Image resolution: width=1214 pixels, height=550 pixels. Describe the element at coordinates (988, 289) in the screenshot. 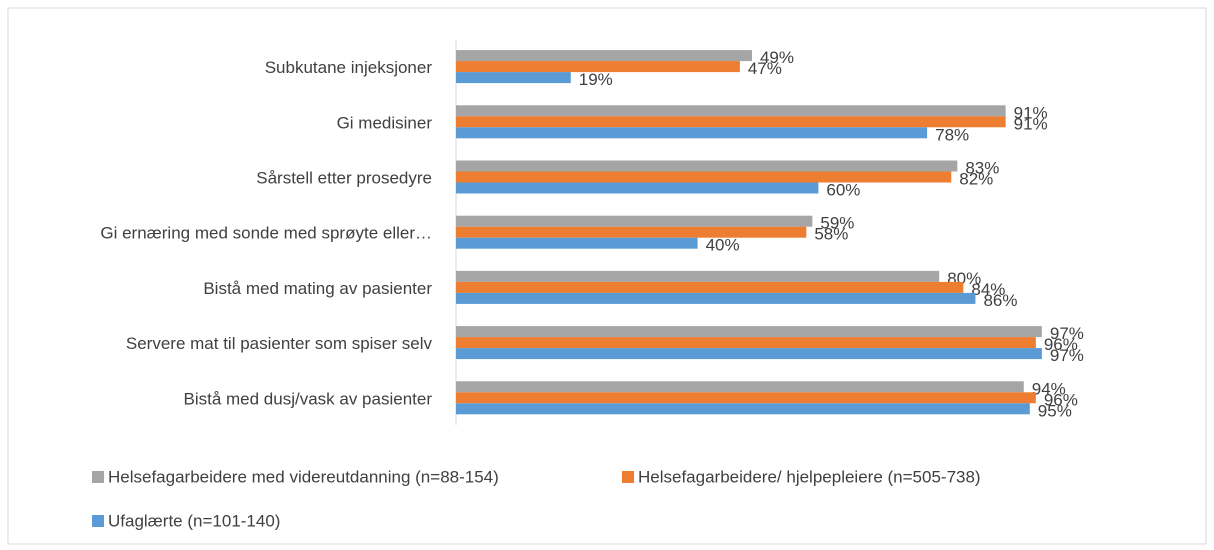

I see `data-label: 84%` at that location.